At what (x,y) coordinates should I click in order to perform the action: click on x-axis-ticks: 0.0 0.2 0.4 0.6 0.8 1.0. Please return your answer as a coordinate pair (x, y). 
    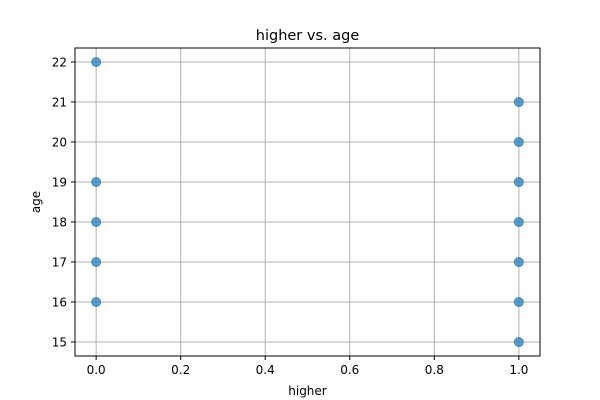
    Looking at the image, I should click on (307, 366).